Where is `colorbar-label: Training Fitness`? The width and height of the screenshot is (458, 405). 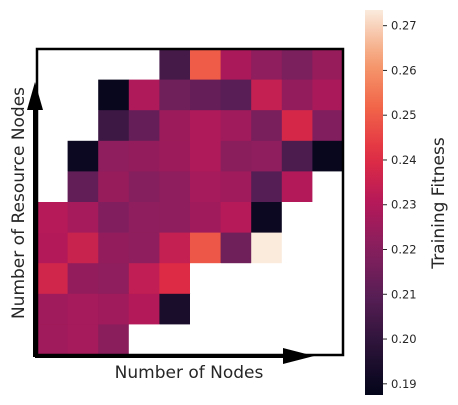 colorbar-label: Training Fitness is located at coordinates (439, 203).